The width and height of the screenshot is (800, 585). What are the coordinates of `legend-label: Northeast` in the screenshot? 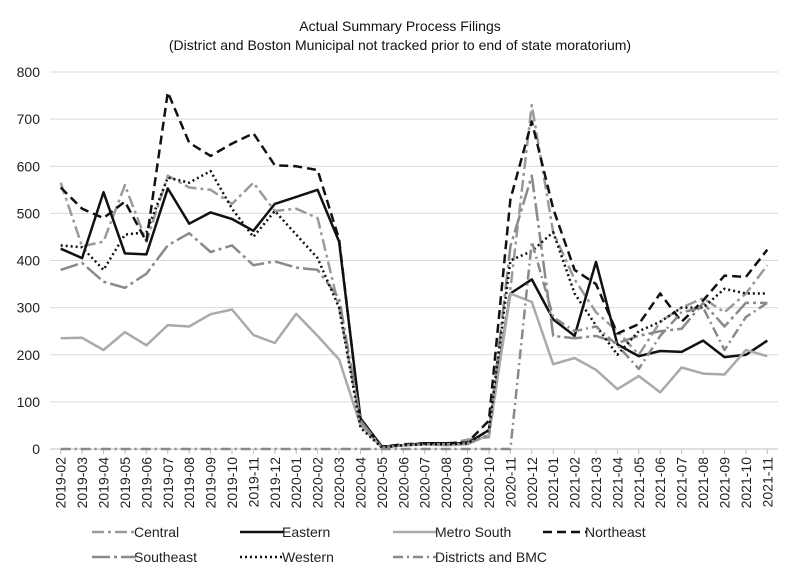 It's located at (615, 532).